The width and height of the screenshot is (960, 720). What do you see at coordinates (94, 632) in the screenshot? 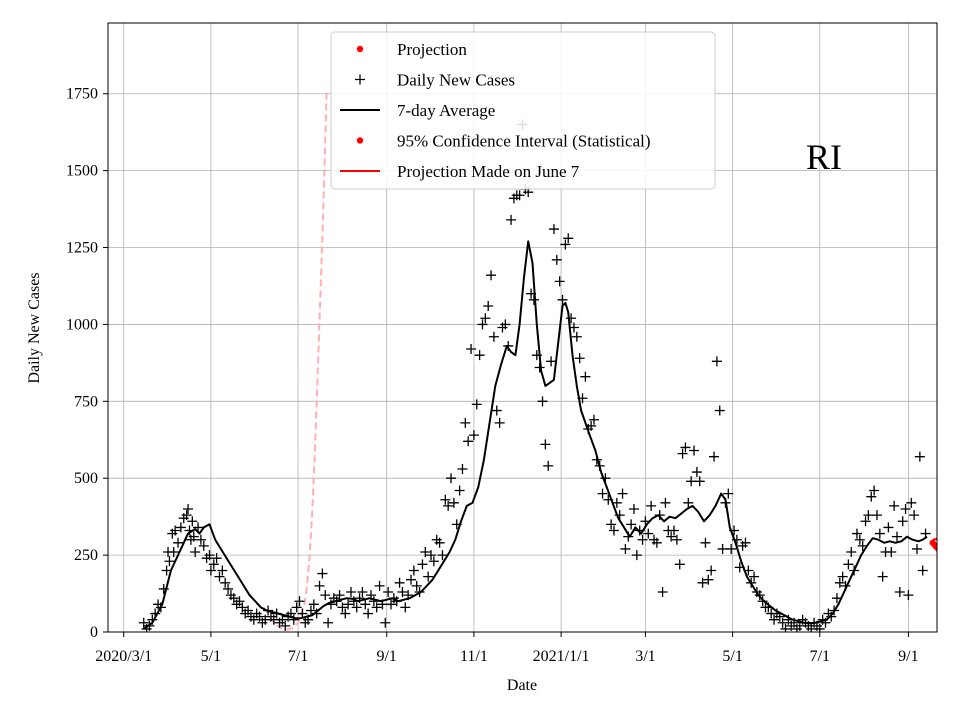
I see `y-tick-label: 0` at bounding box center [94, 632].